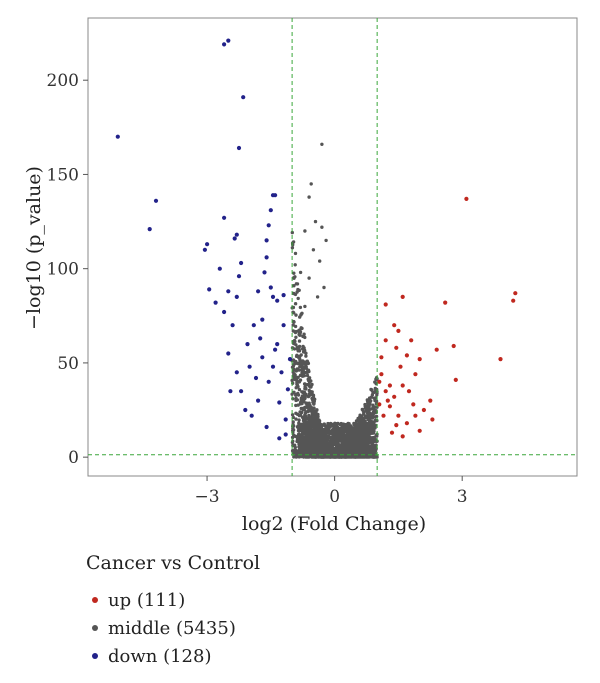 This screenshot has height=683, width=600. What do you see at coordinates (334, 524) in the screenshot?
I see `x-axis-title: log2 (Fold Change)` at bounding box center [334, 524].